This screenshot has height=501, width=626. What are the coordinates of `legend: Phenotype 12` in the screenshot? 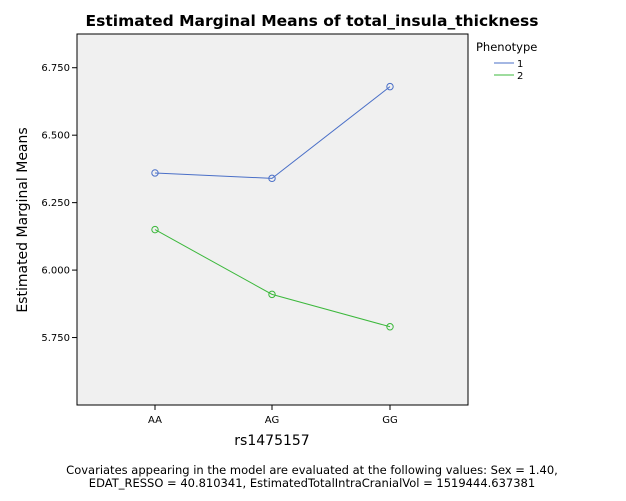 It's located at (506, 61).